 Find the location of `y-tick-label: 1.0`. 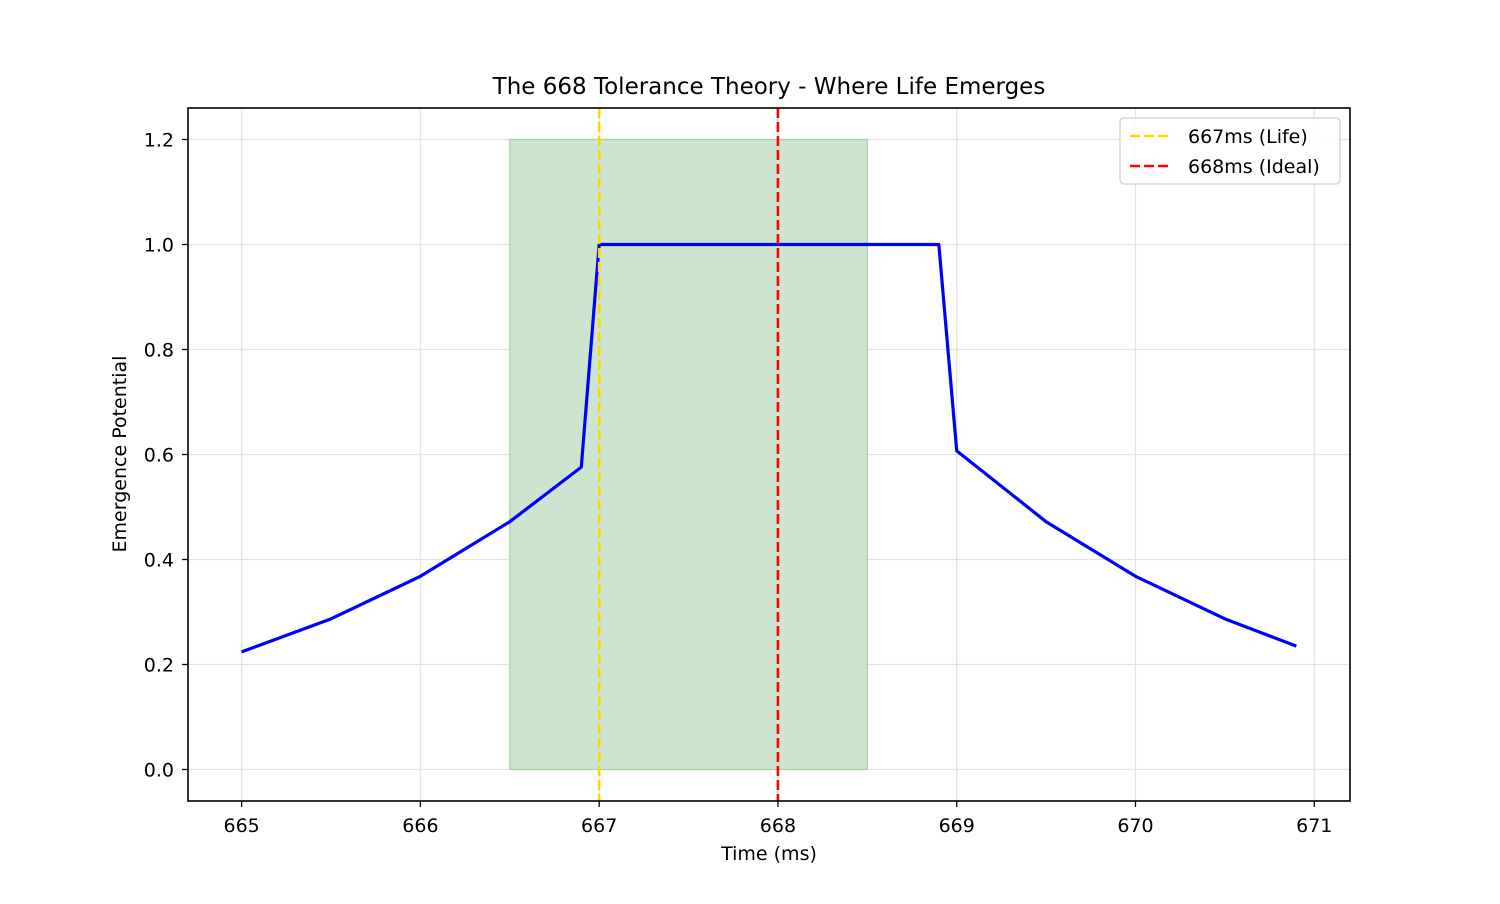

y-tick-label: 1.0 is located at coordinates (159, 246).